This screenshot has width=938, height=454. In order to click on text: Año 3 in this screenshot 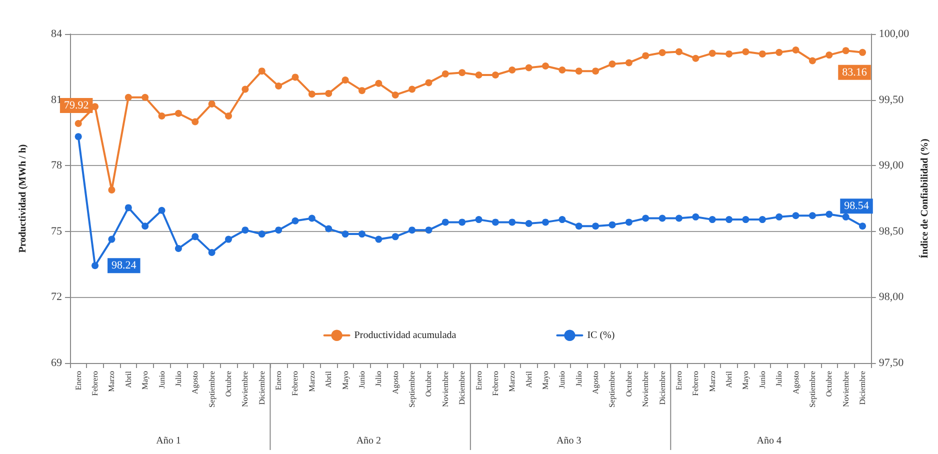, I will do `click(569, 441)`.